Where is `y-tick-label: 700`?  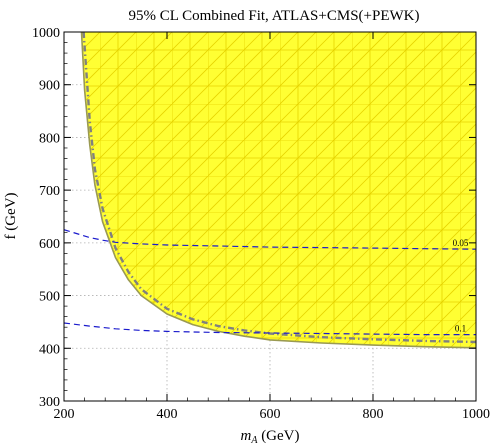
y-tick-label: 700 is located at coordinates (49, 191).